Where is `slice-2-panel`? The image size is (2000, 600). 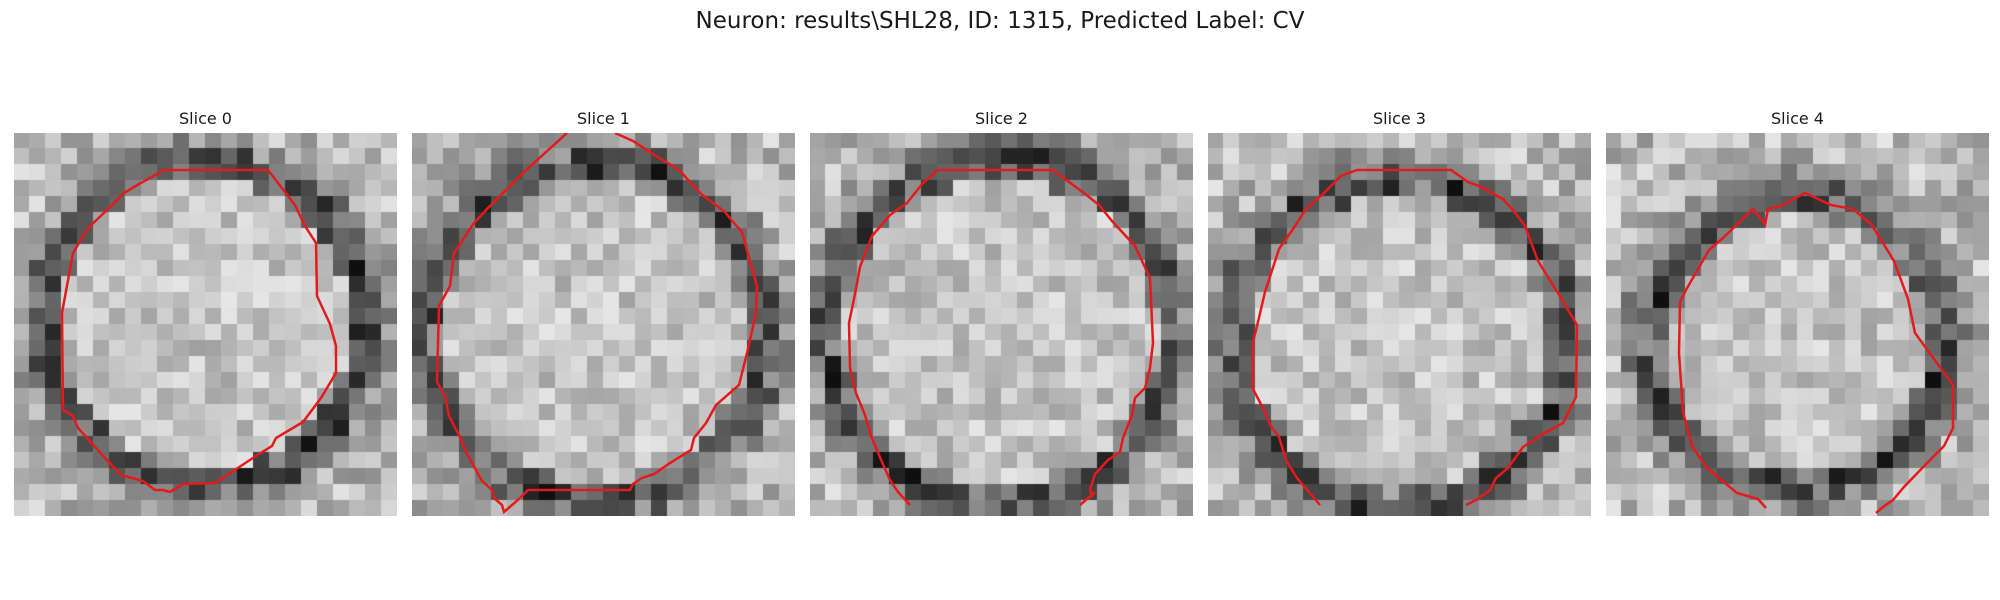 slice-2-panel is located at coordinates (1001, 324).